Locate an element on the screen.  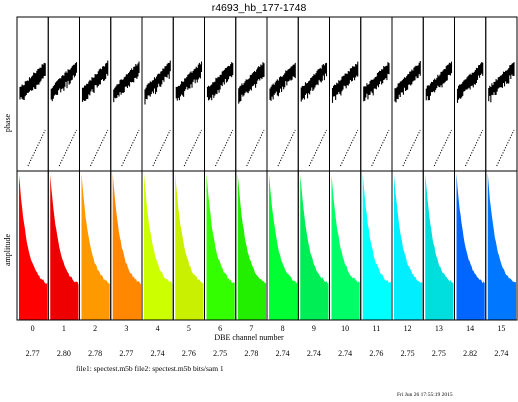
channel-value-label: 2.80 is located at coordinates (64, 353).